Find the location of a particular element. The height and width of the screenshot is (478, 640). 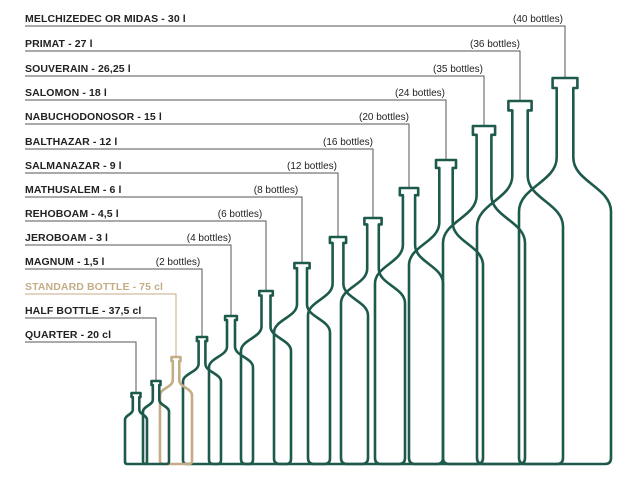

bottle-count-balthazar: (16 bottles) is located at coordinates (348, 142).